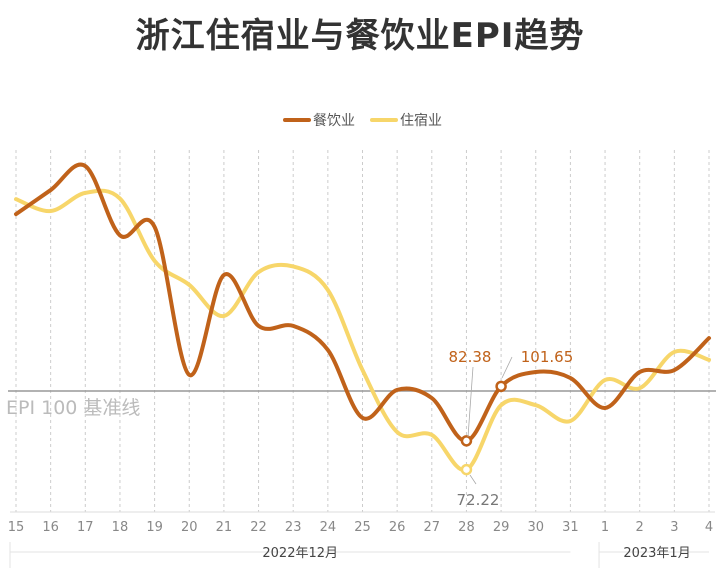 This screenshot has height=585, width=720. What do you see at coordinates (73, 408) in the screenshot?
I see `baseline-label: EPI 100 基准线` at bounding box center [73, 408].